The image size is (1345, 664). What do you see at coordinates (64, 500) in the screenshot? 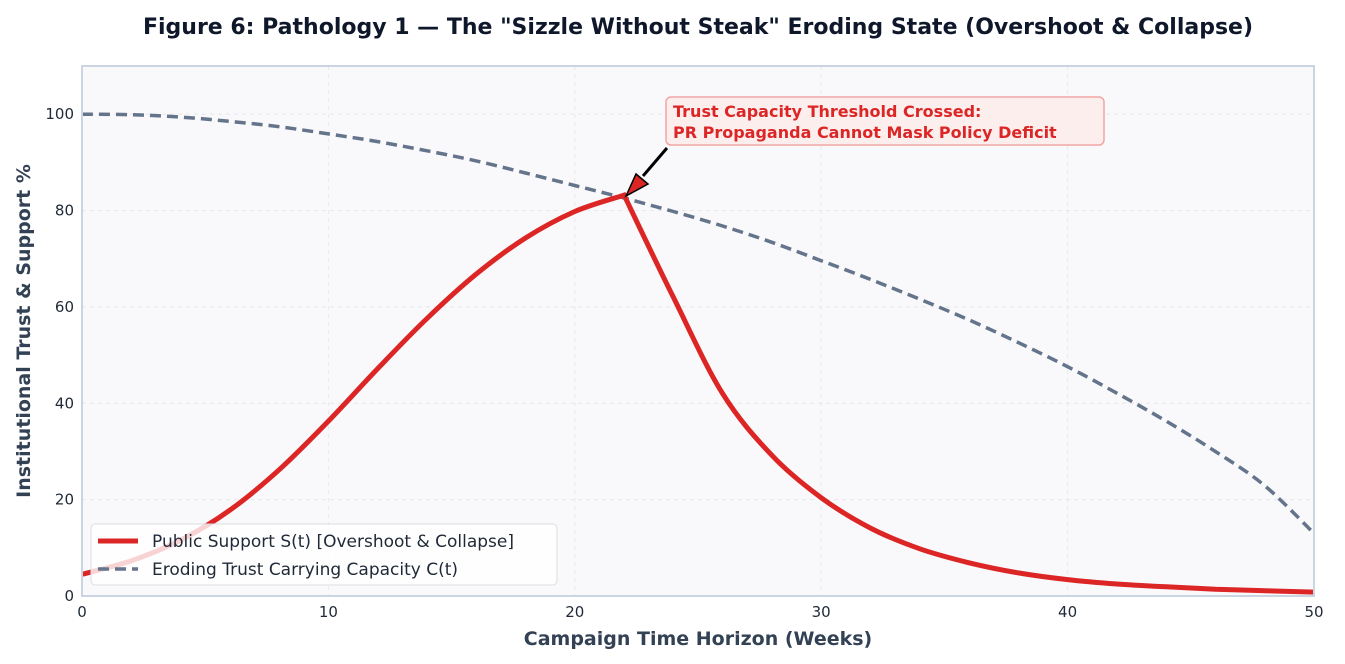
I see `y-tick-label: 20` at bounding box center [64, 500].